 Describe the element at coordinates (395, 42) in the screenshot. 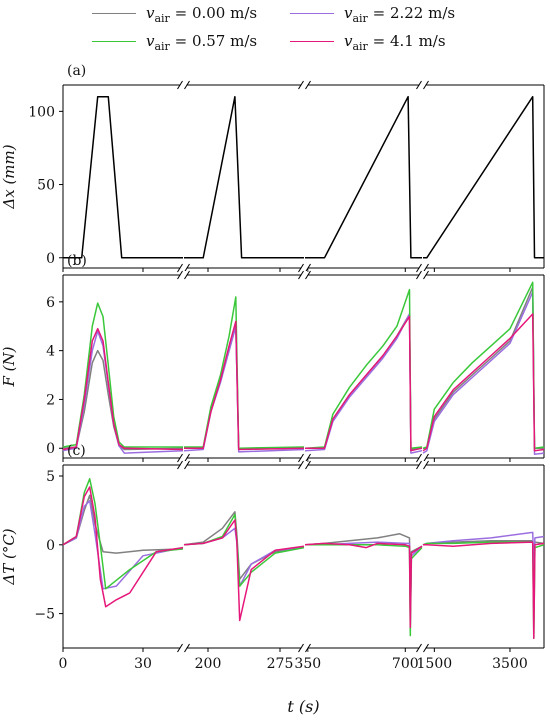

I see `legend-label: vair = 4.1 m/s` at that location.